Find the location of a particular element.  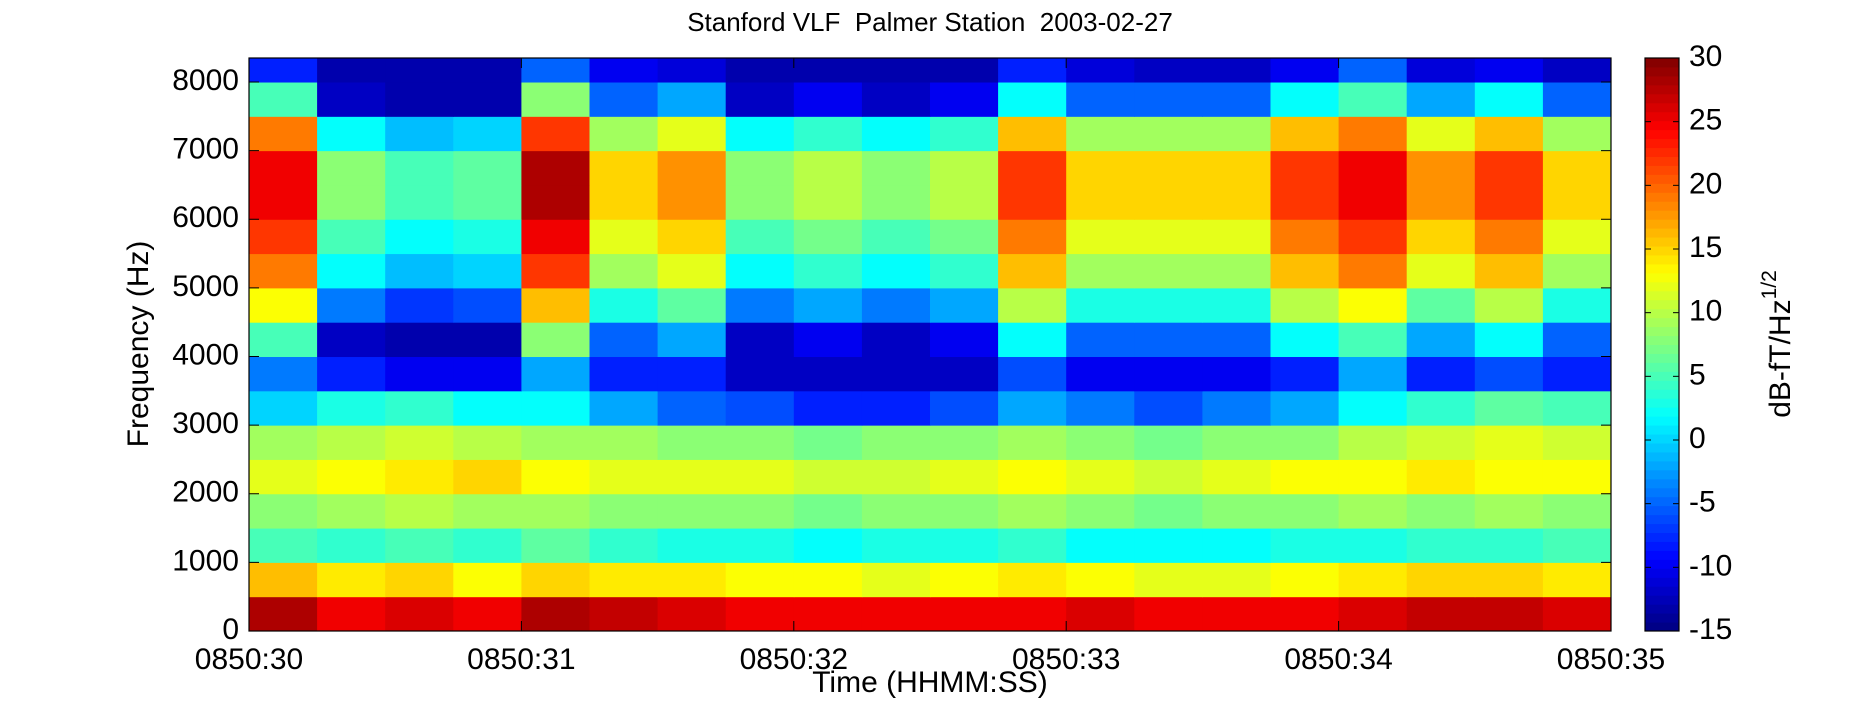

colorbar-tick-label: 25 is located at coordinates (1705, 120).